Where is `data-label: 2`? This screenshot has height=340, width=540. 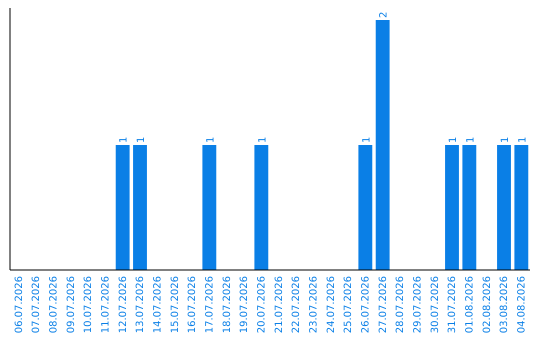
data-label: 2 is located at coordinates (384, 15).